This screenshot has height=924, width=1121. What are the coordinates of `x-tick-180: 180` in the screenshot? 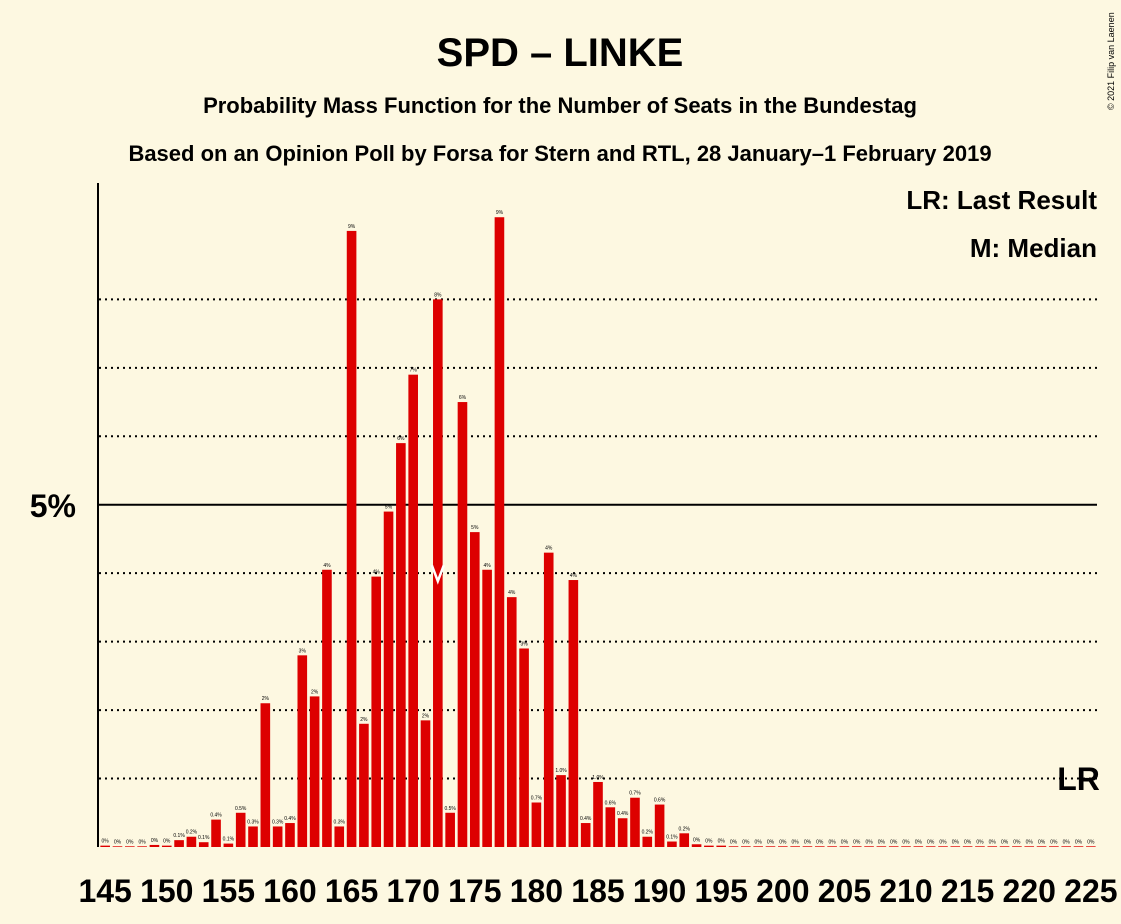 It's located at (536, 891).